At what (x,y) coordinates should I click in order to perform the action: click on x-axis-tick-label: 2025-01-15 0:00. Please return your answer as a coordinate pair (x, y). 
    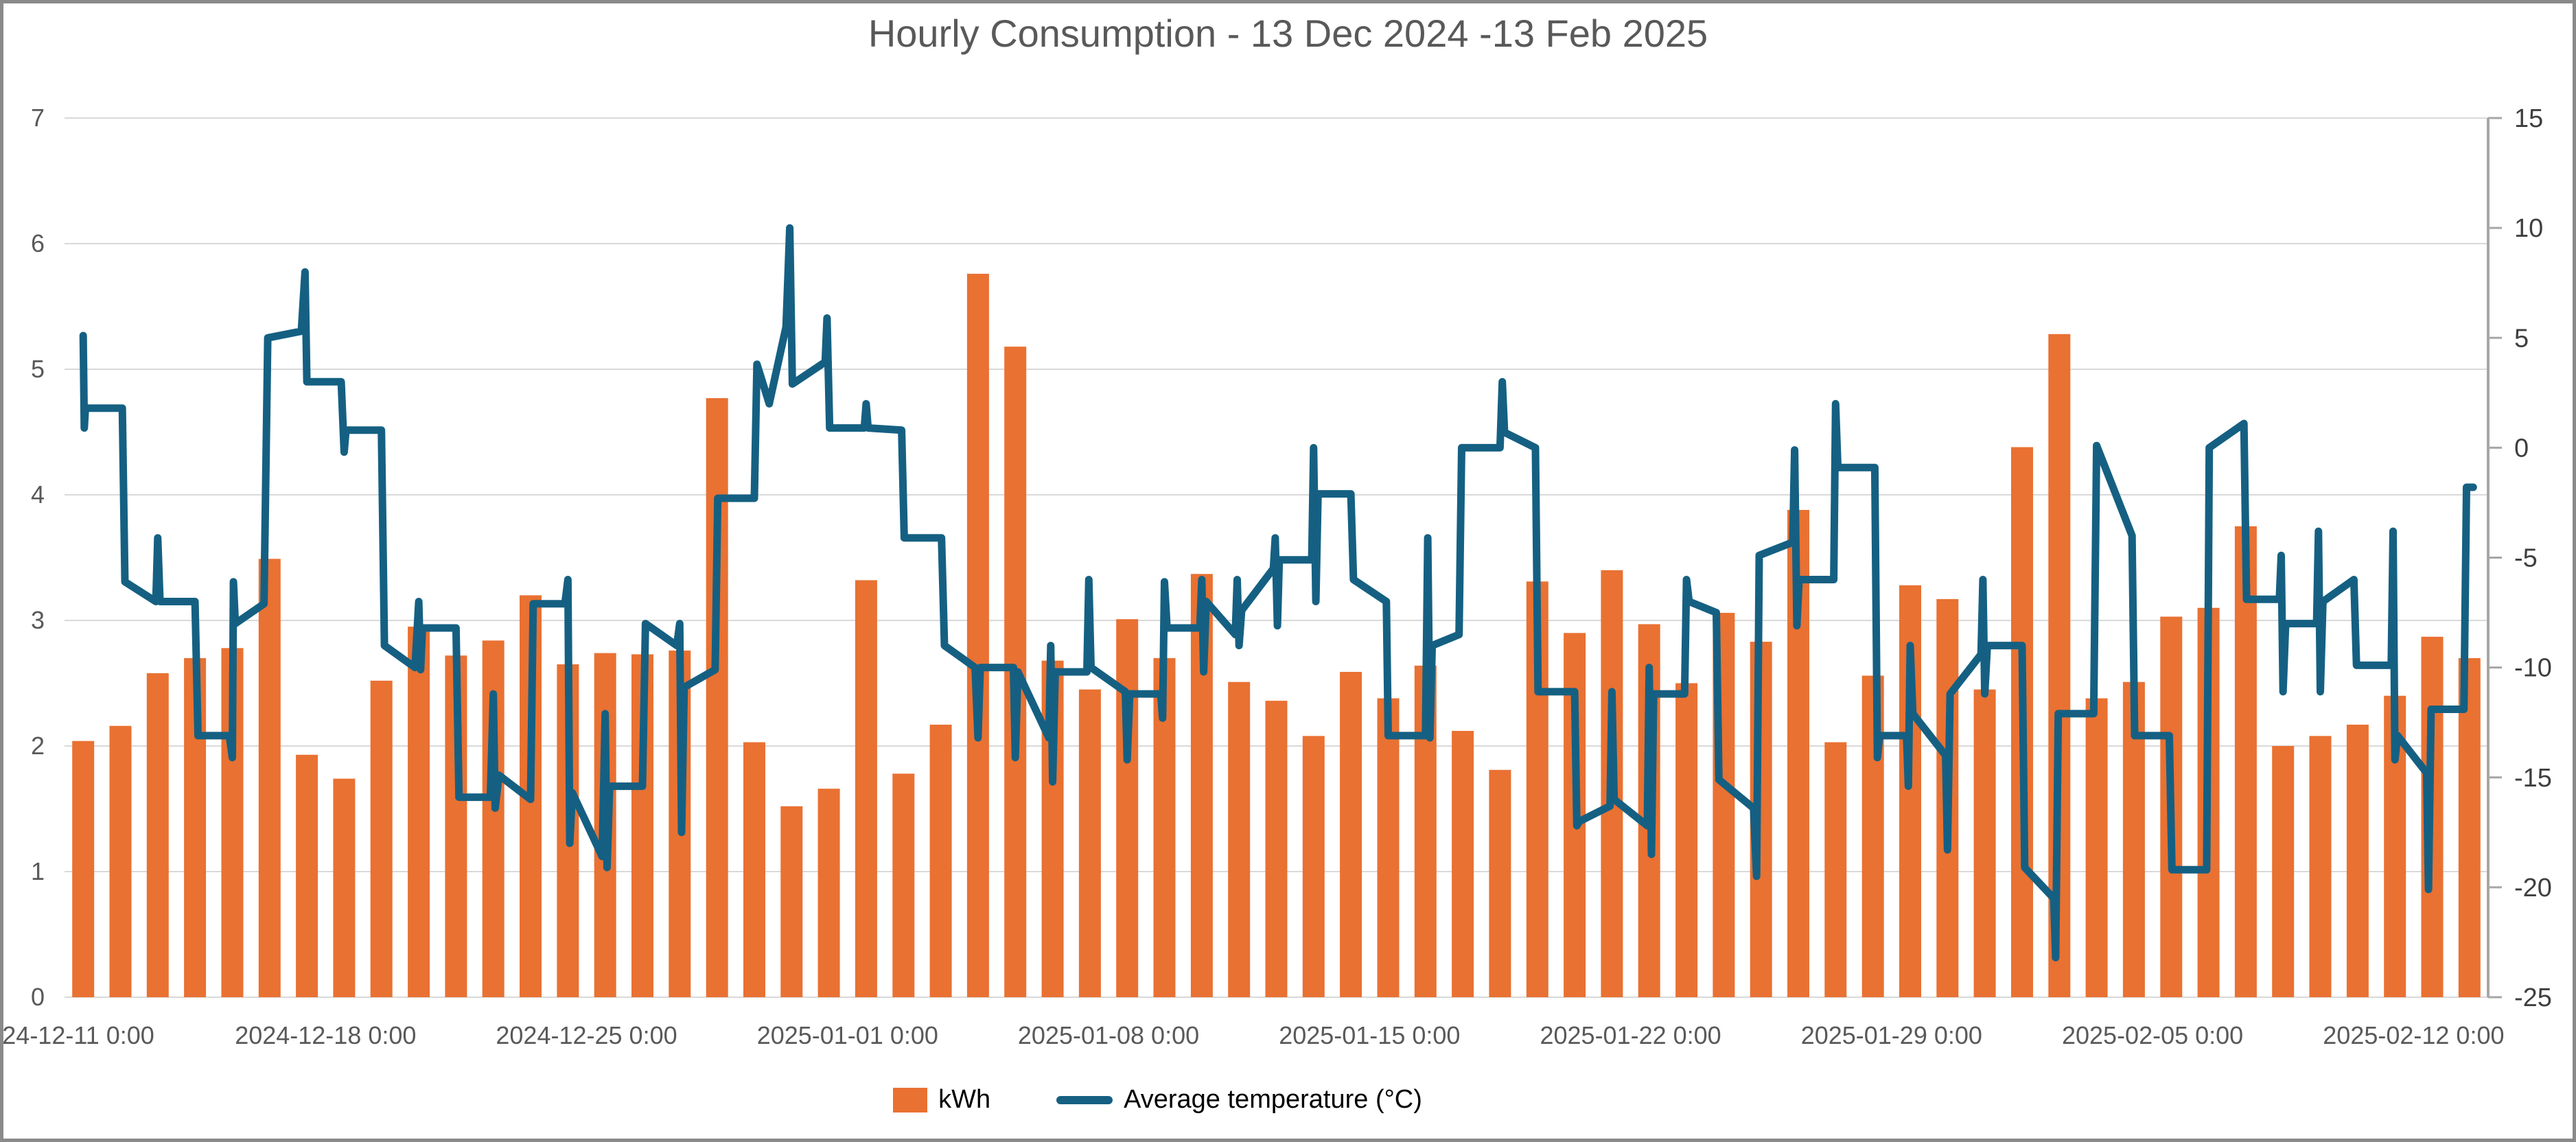
    Looking at the image, I should click on (1369, 1035).